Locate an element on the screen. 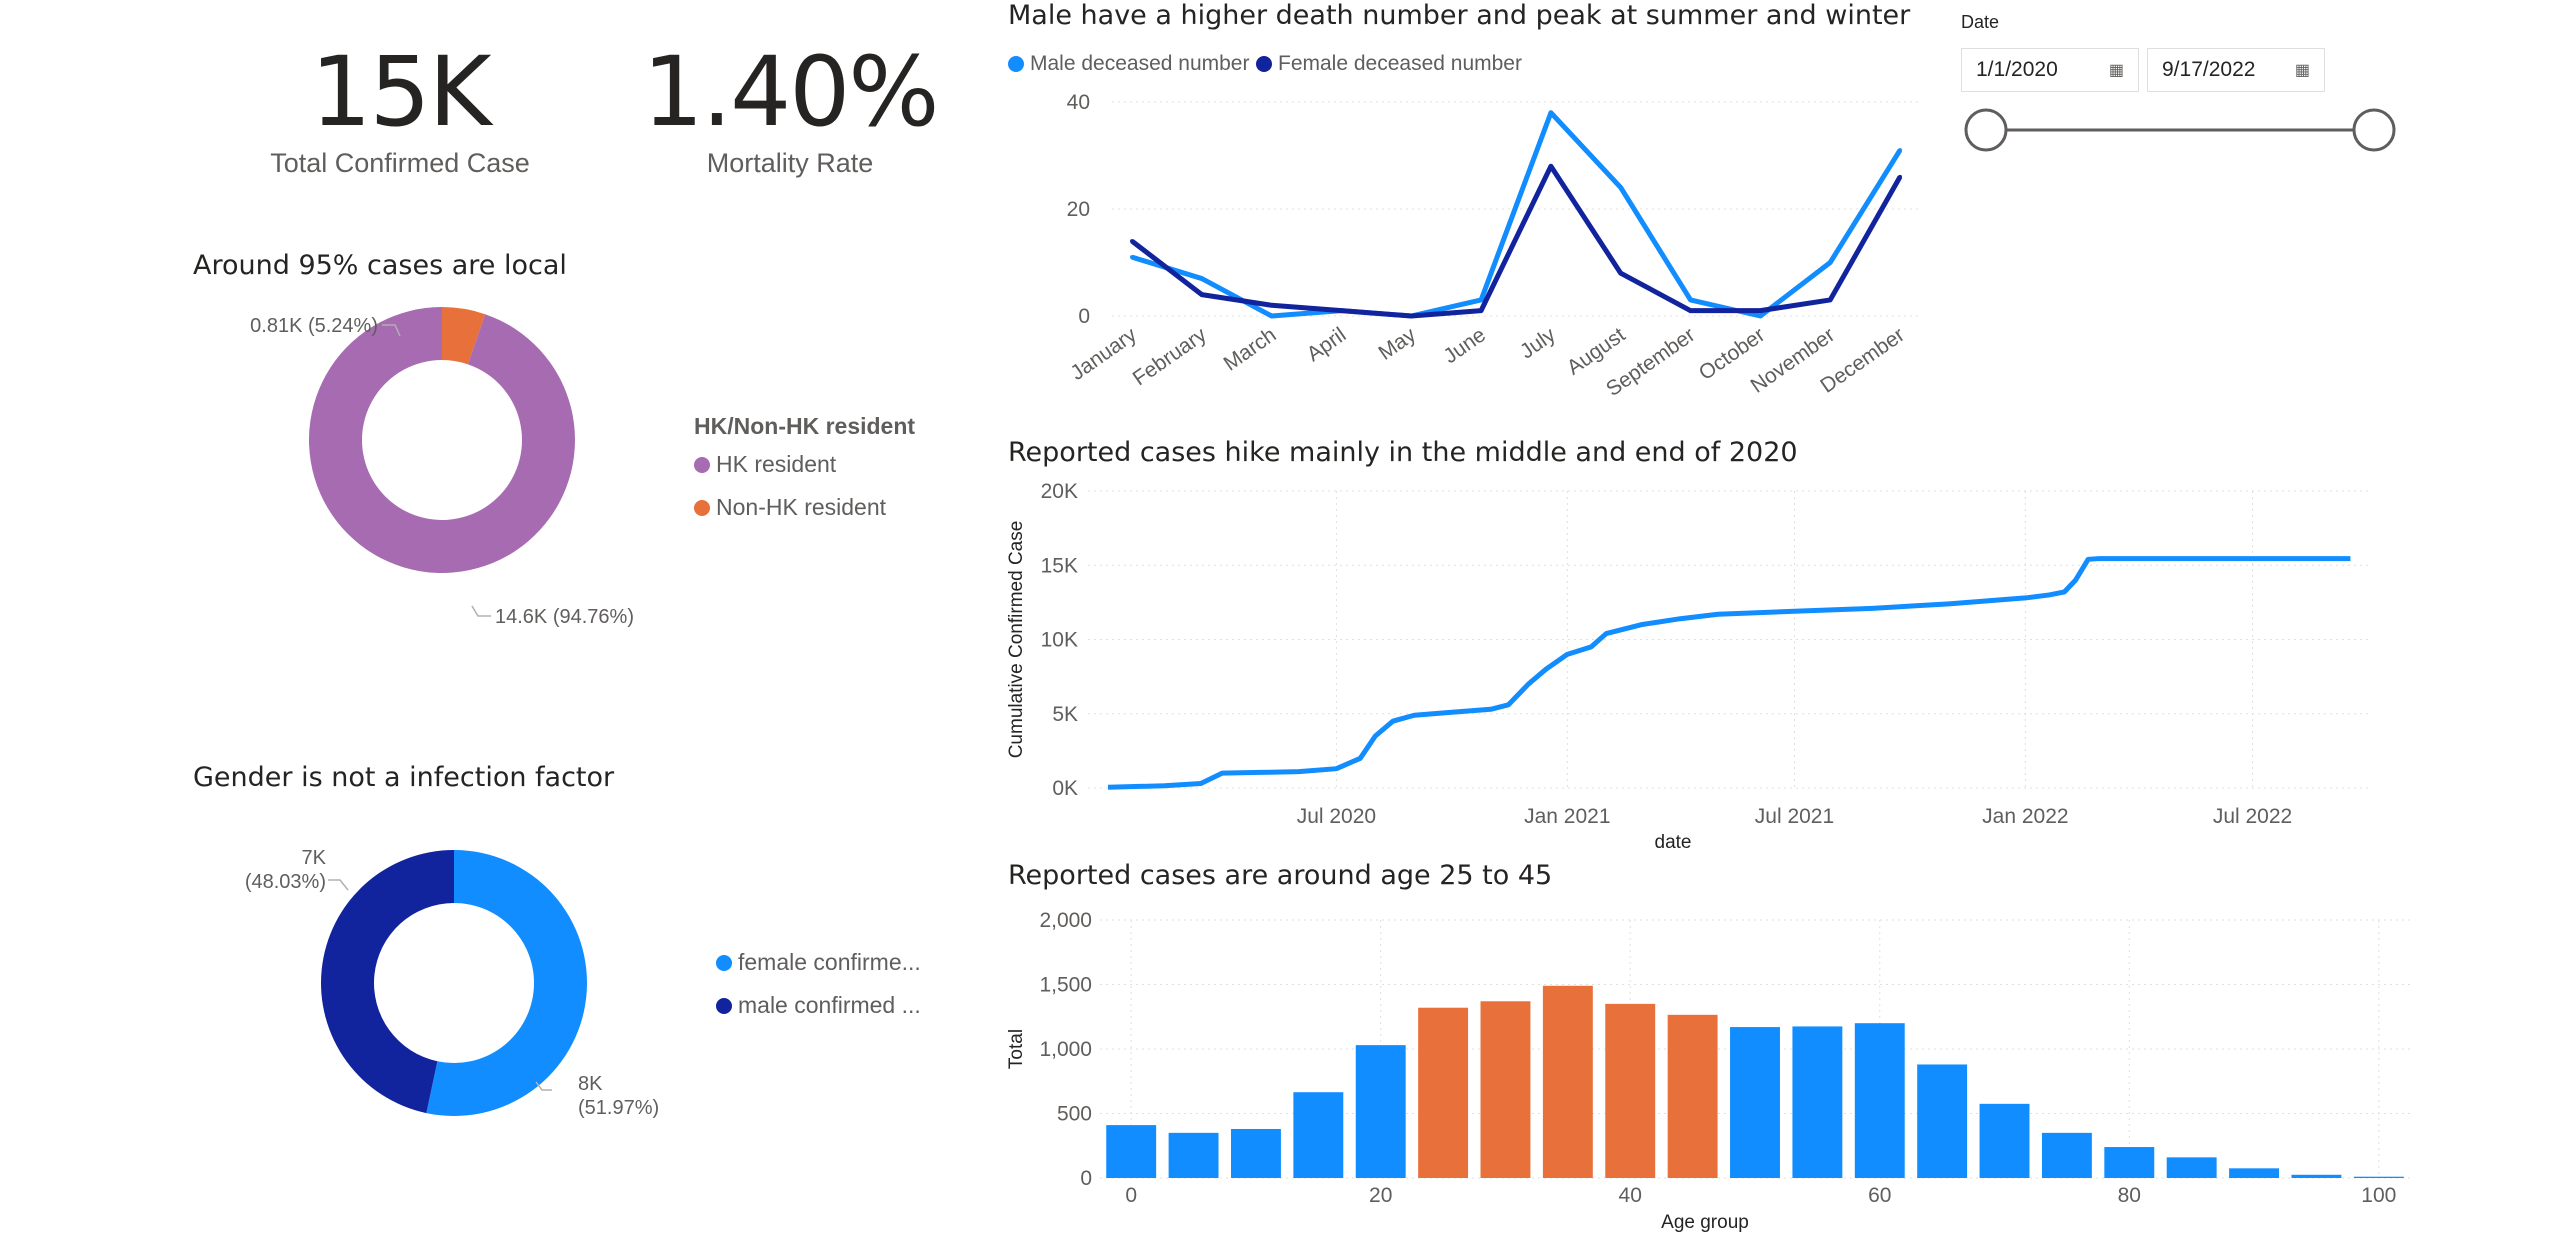  legend-label-male-deceased: Male deceased number is located at coordinates (1140, 63).